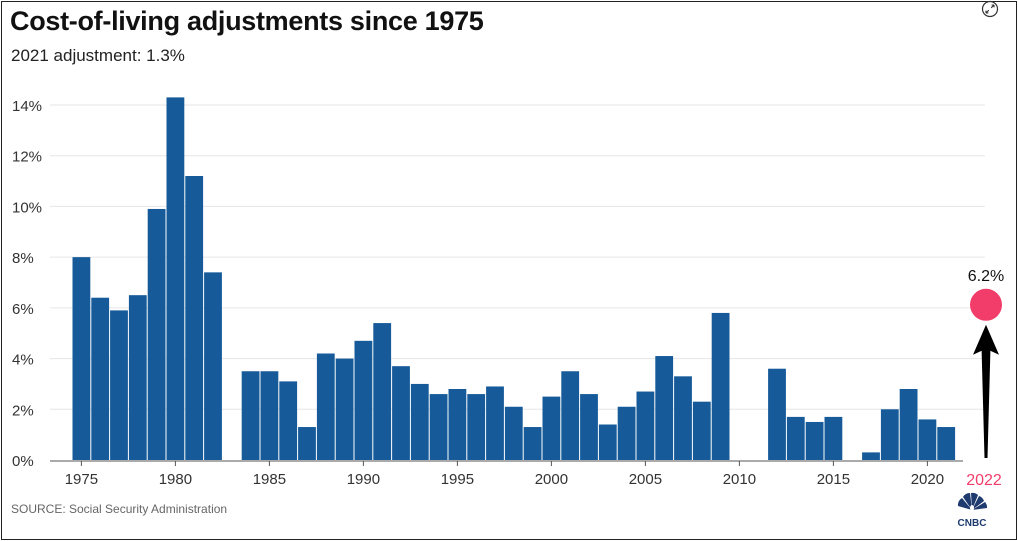  I want to click on bar-1975, so click(81, 358).